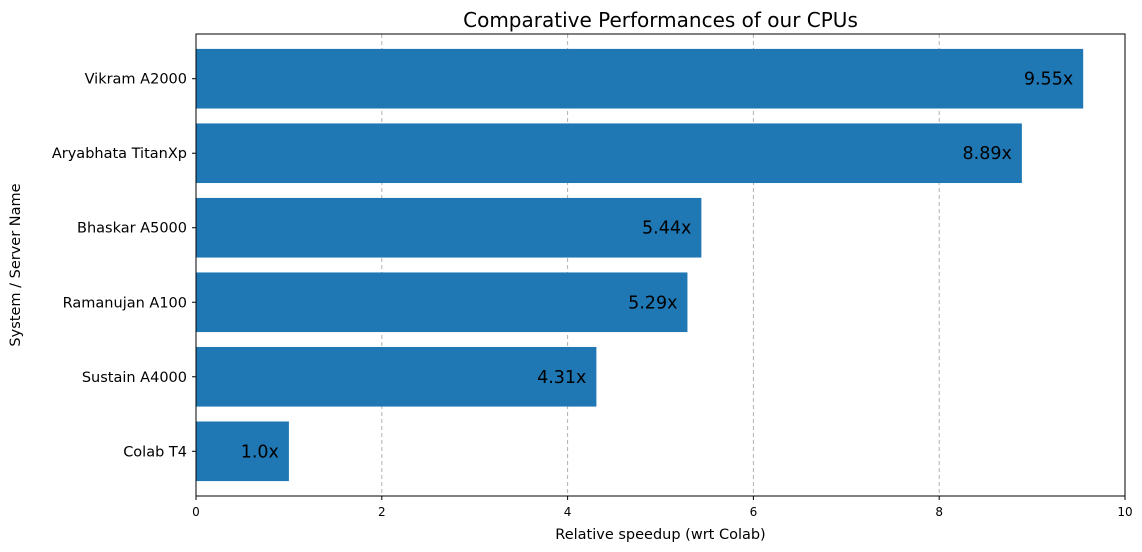  Describe the element at coordinates (119, 154) in the screenshot. I see `y-tick-label: Aryabhata TitanXp` at that location.